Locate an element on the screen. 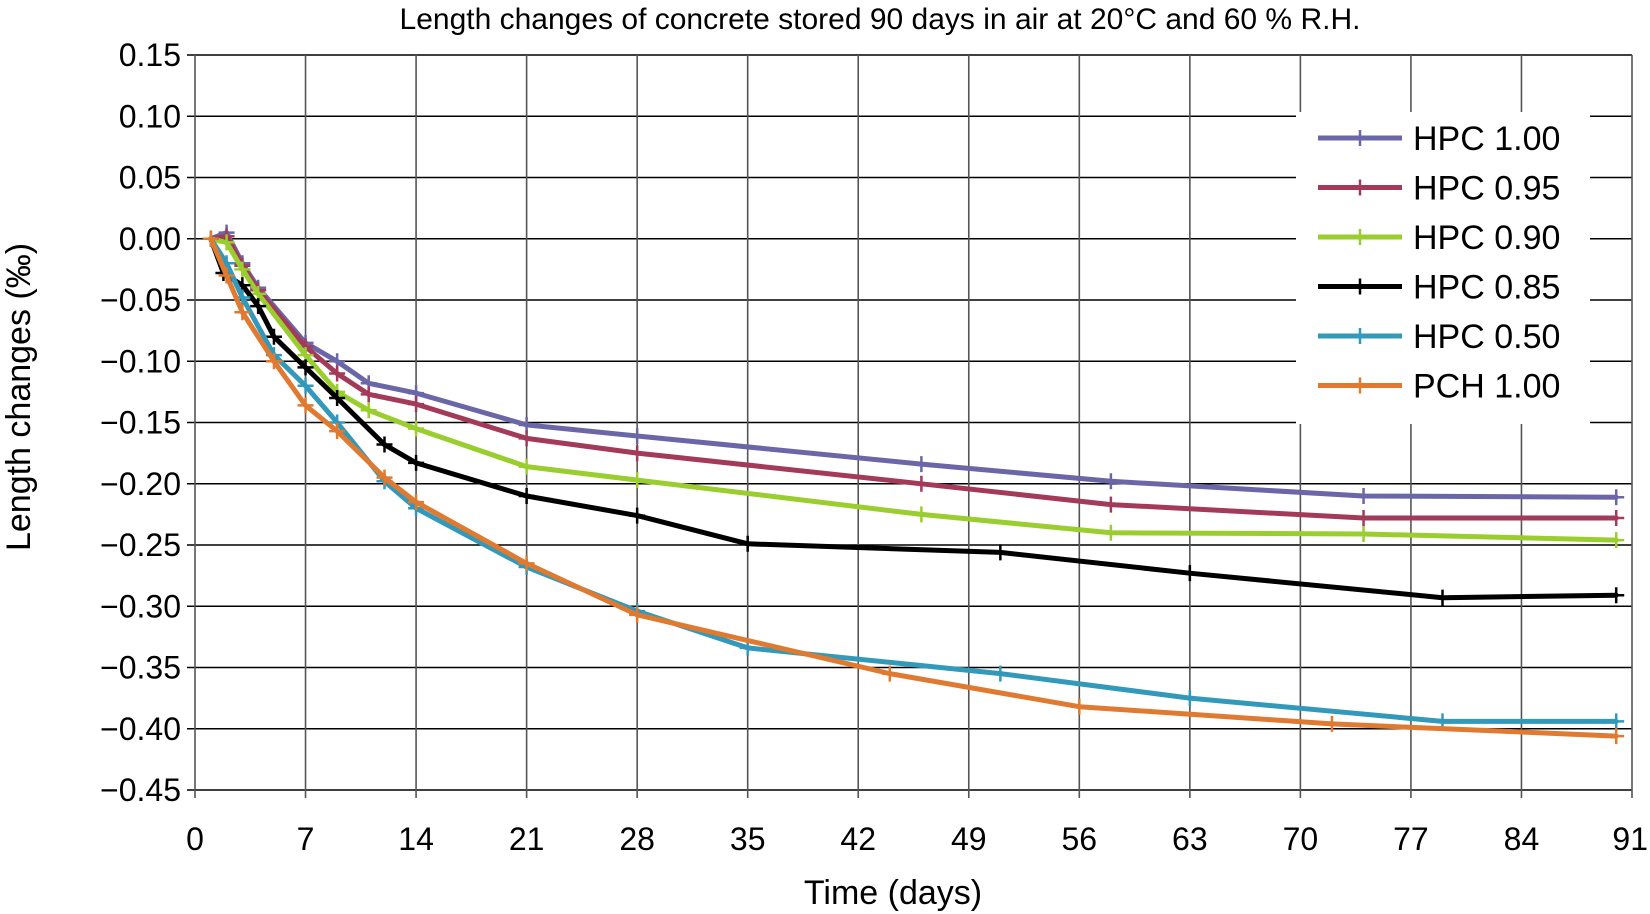  y-tick-label: −0.05 is located at coordinates (140, 300).